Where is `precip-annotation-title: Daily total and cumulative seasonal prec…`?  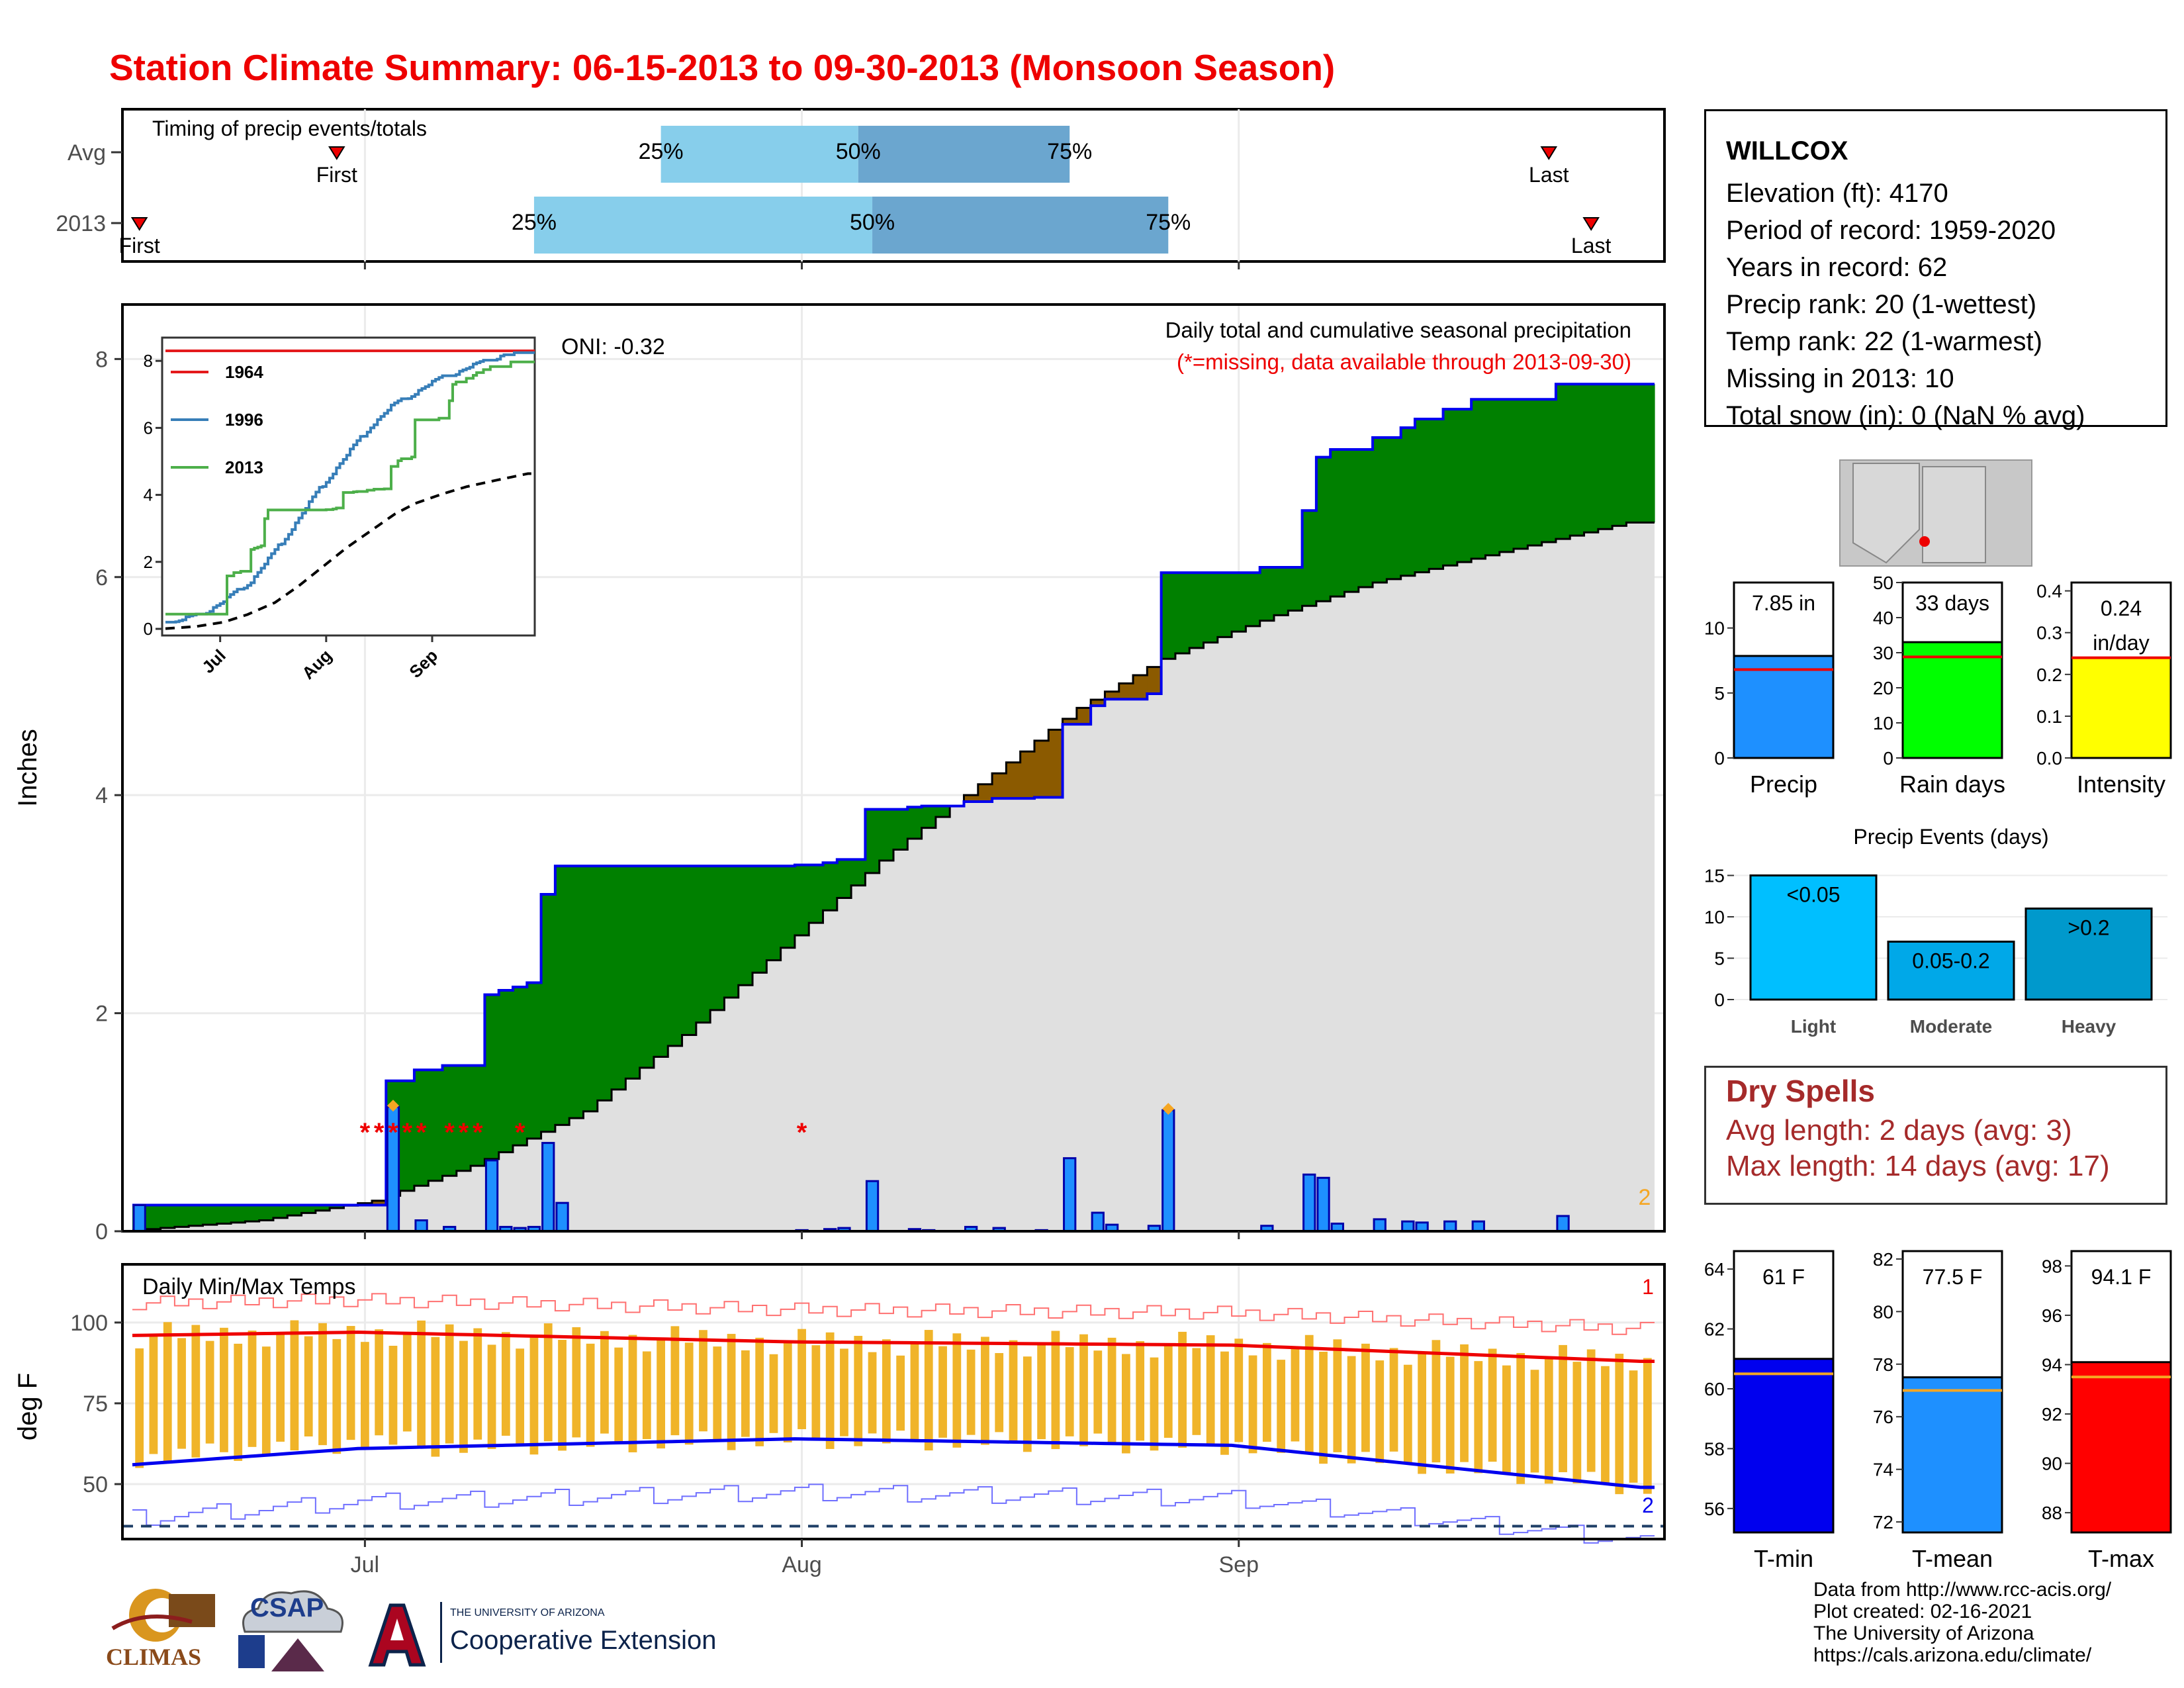
precip-annotation-title: Daily total and cumulative seasonal prec… is located at coordinates (1398, 330).